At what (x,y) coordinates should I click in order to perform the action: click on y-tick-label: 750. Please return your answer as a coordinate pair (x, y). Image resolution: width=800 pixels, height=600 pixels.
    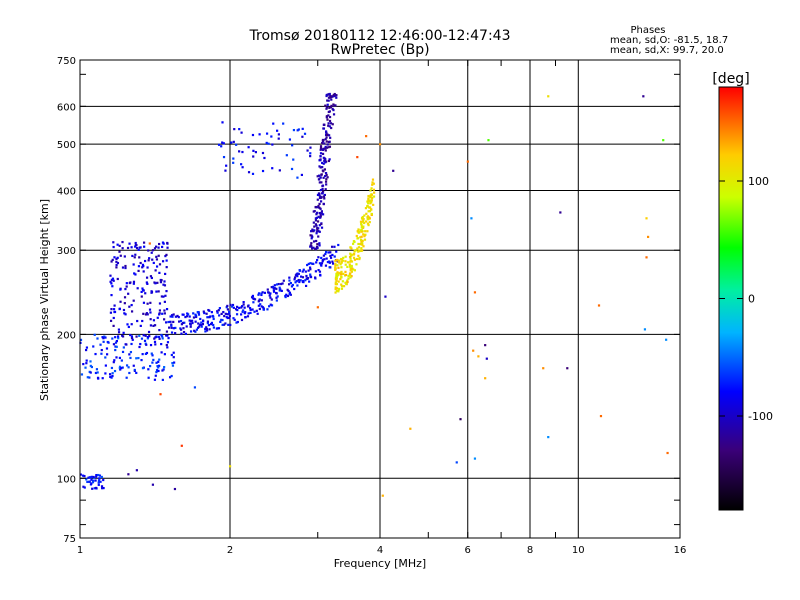
    Looking at the image, I should click on (66, 61).